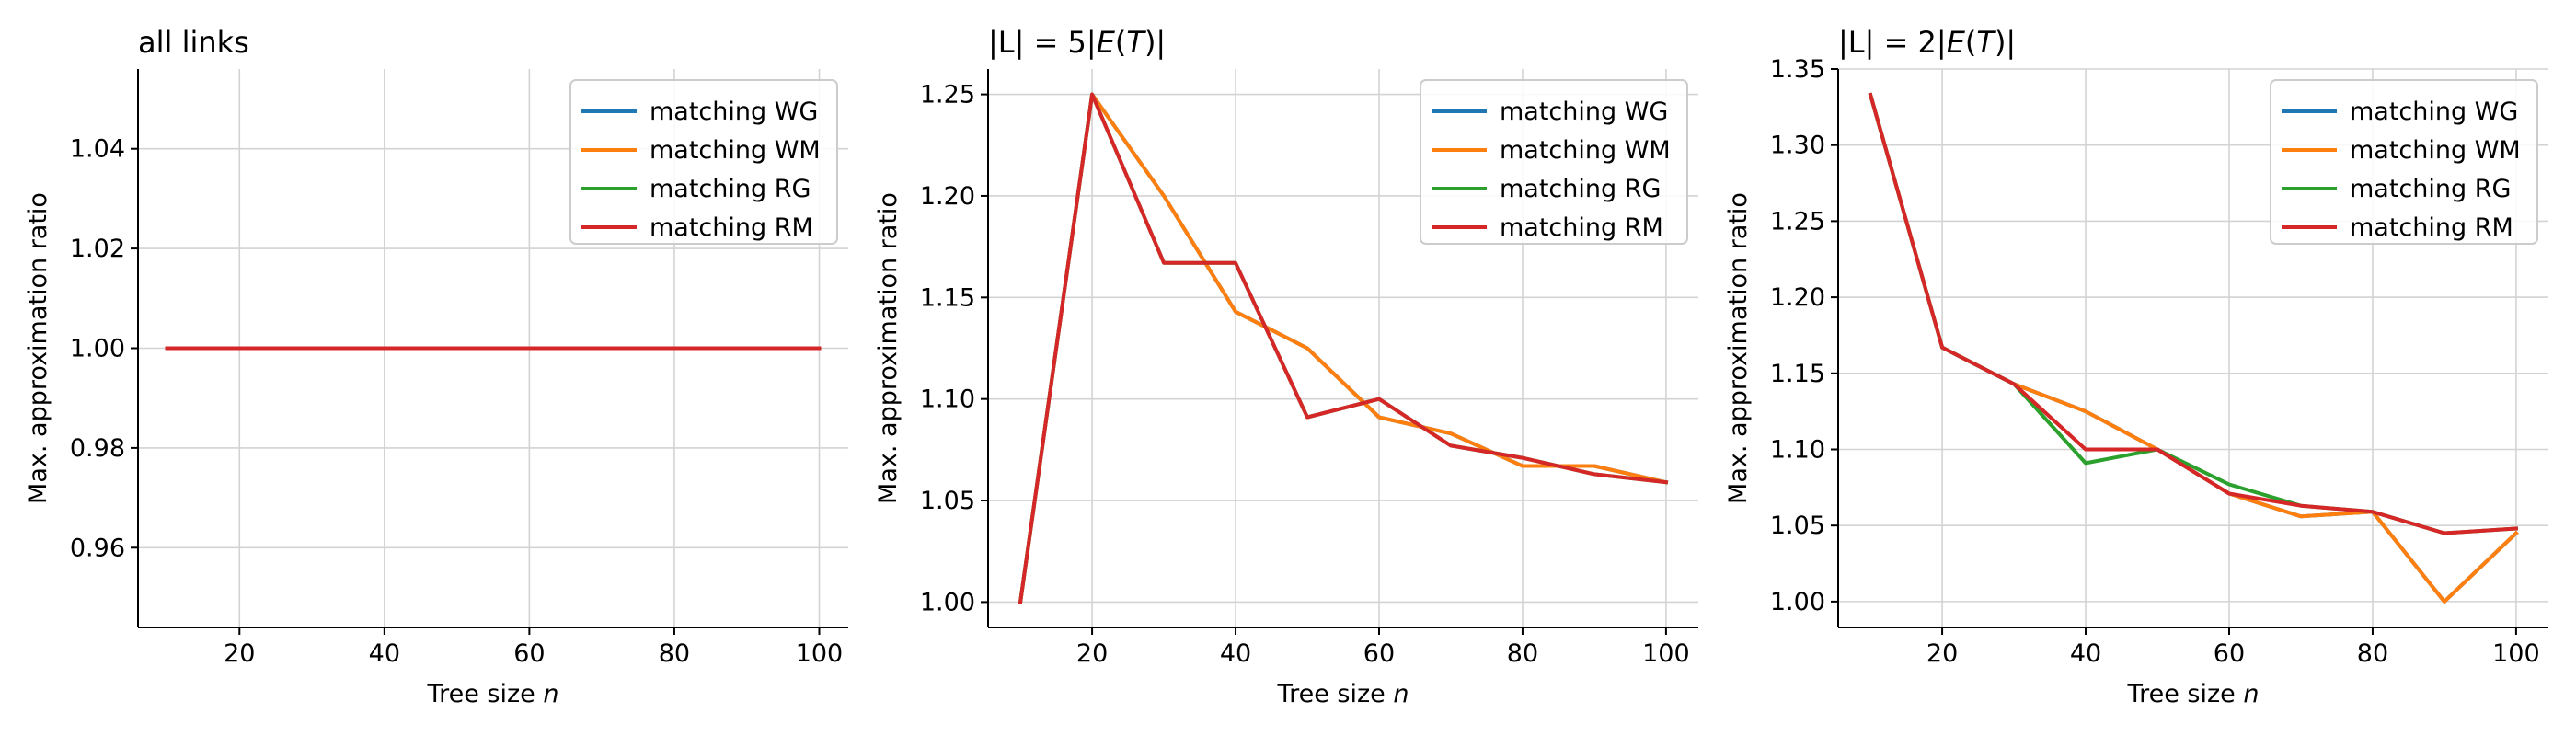 This screenshot has height=736, width=2576. Describe the element at coordinates (1379, 653) in the screenshot. I see `panel2-x-tick-label: 60` at that location.